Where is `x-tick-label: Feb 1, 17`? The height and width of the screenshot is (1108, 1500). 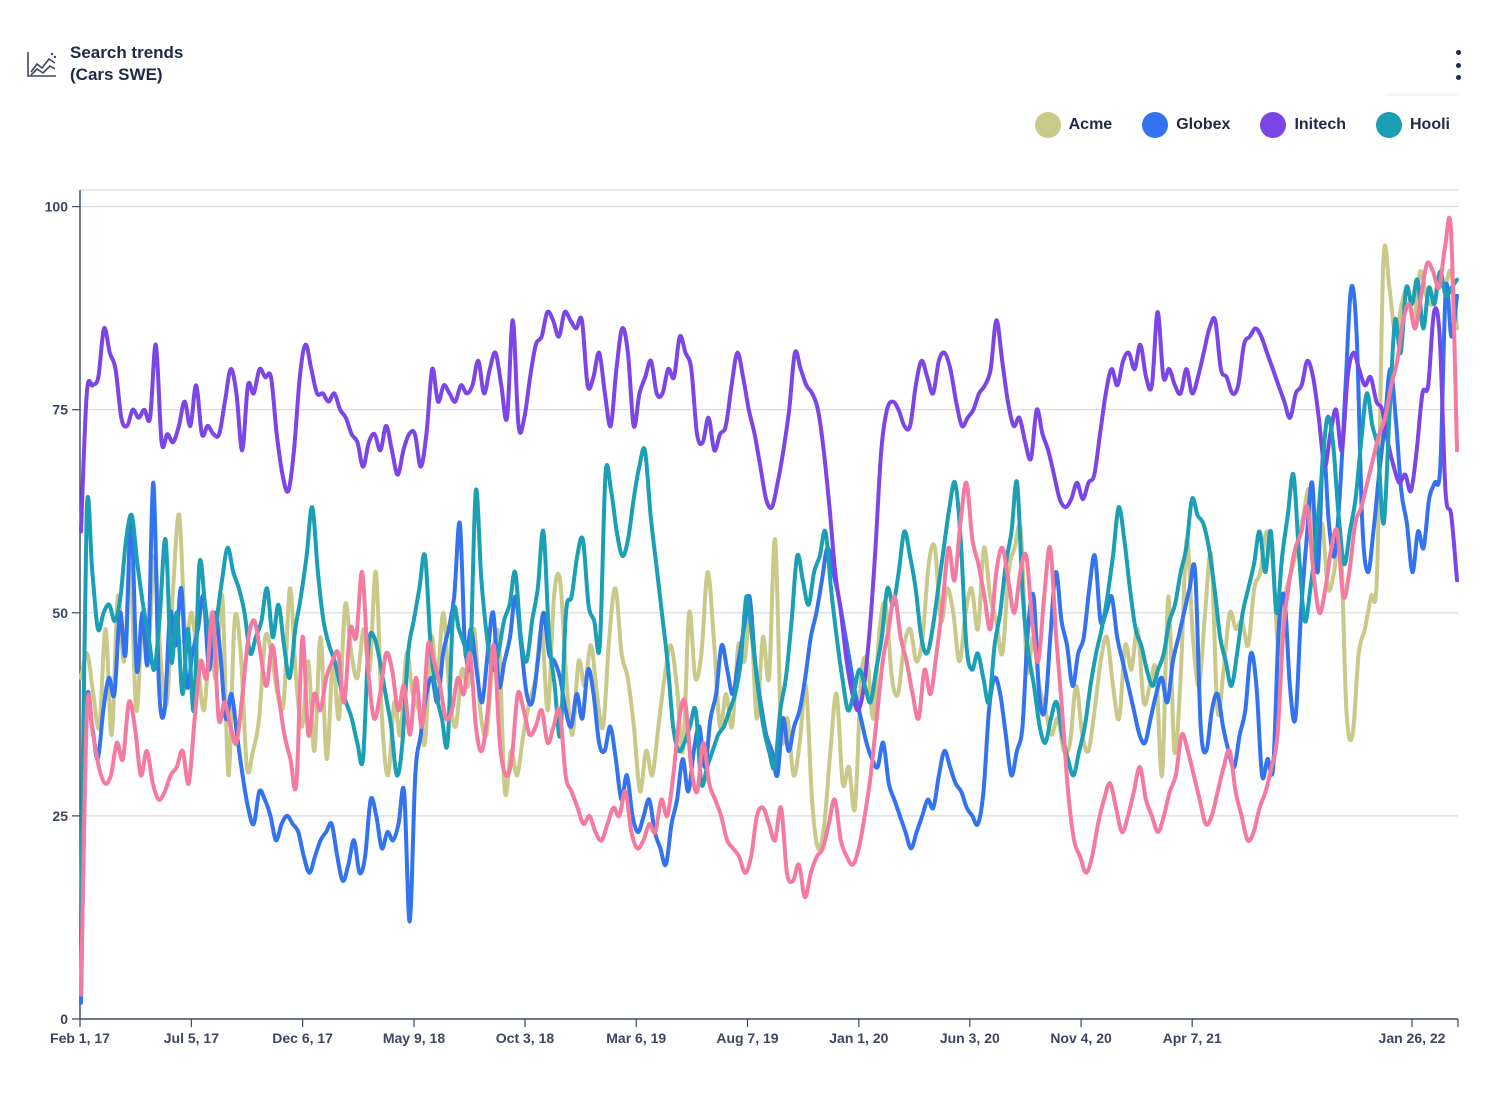
x-tick-label: Feb 1, 17 is located at coordinates (80, 1038).